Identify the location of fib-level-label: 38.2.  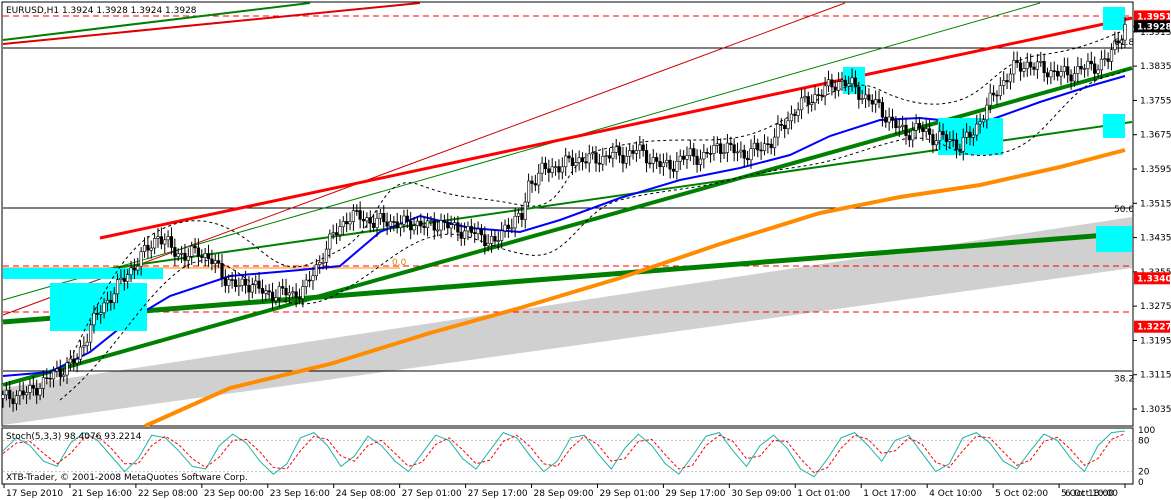
(1124, 379).